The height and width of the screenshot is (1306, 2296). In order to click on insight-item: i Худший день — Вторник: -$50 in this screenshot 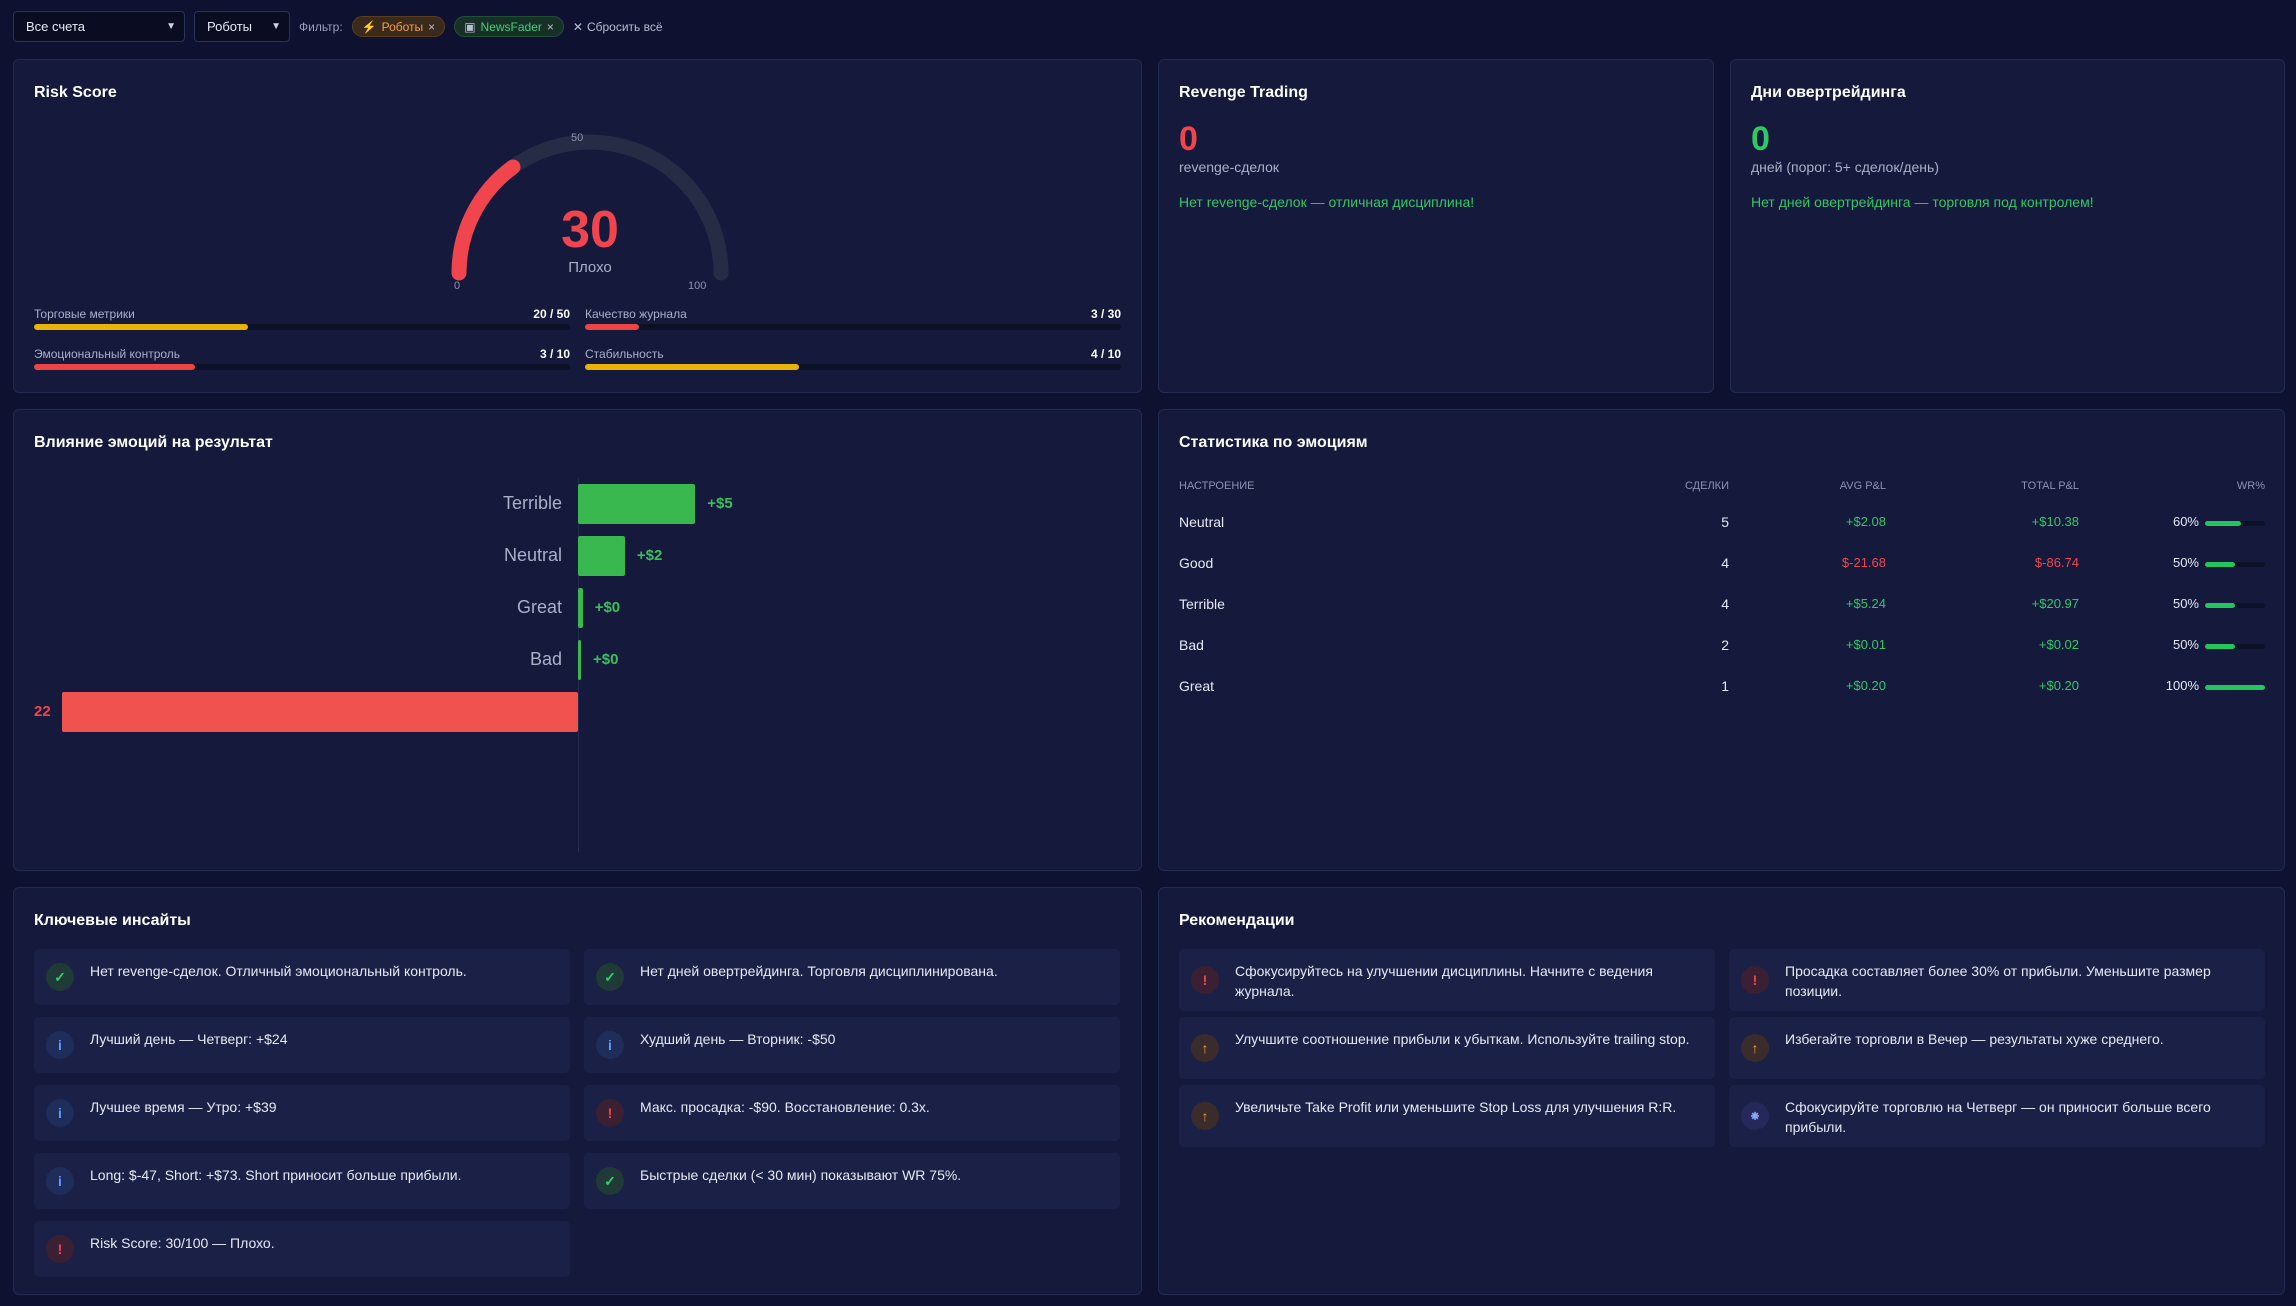, I will do `click(852, 1045)`.